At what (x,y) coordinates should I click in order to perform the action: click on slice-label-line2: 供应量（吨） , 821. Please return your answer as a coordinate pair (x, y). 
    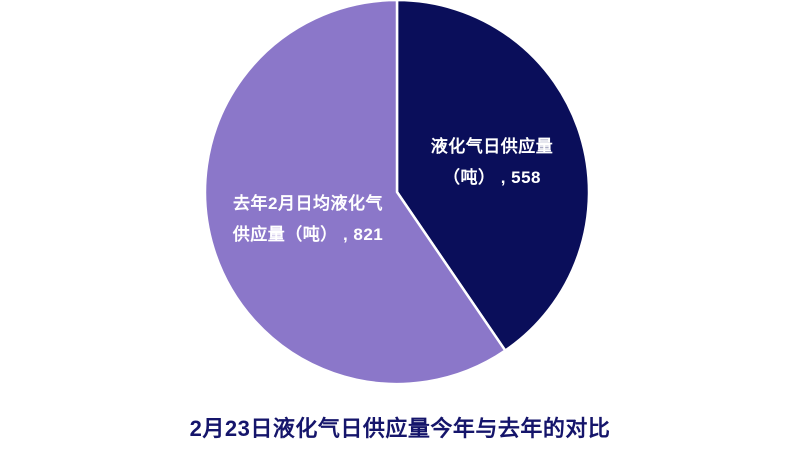
    Looking at the image, I should click on (308, 234).